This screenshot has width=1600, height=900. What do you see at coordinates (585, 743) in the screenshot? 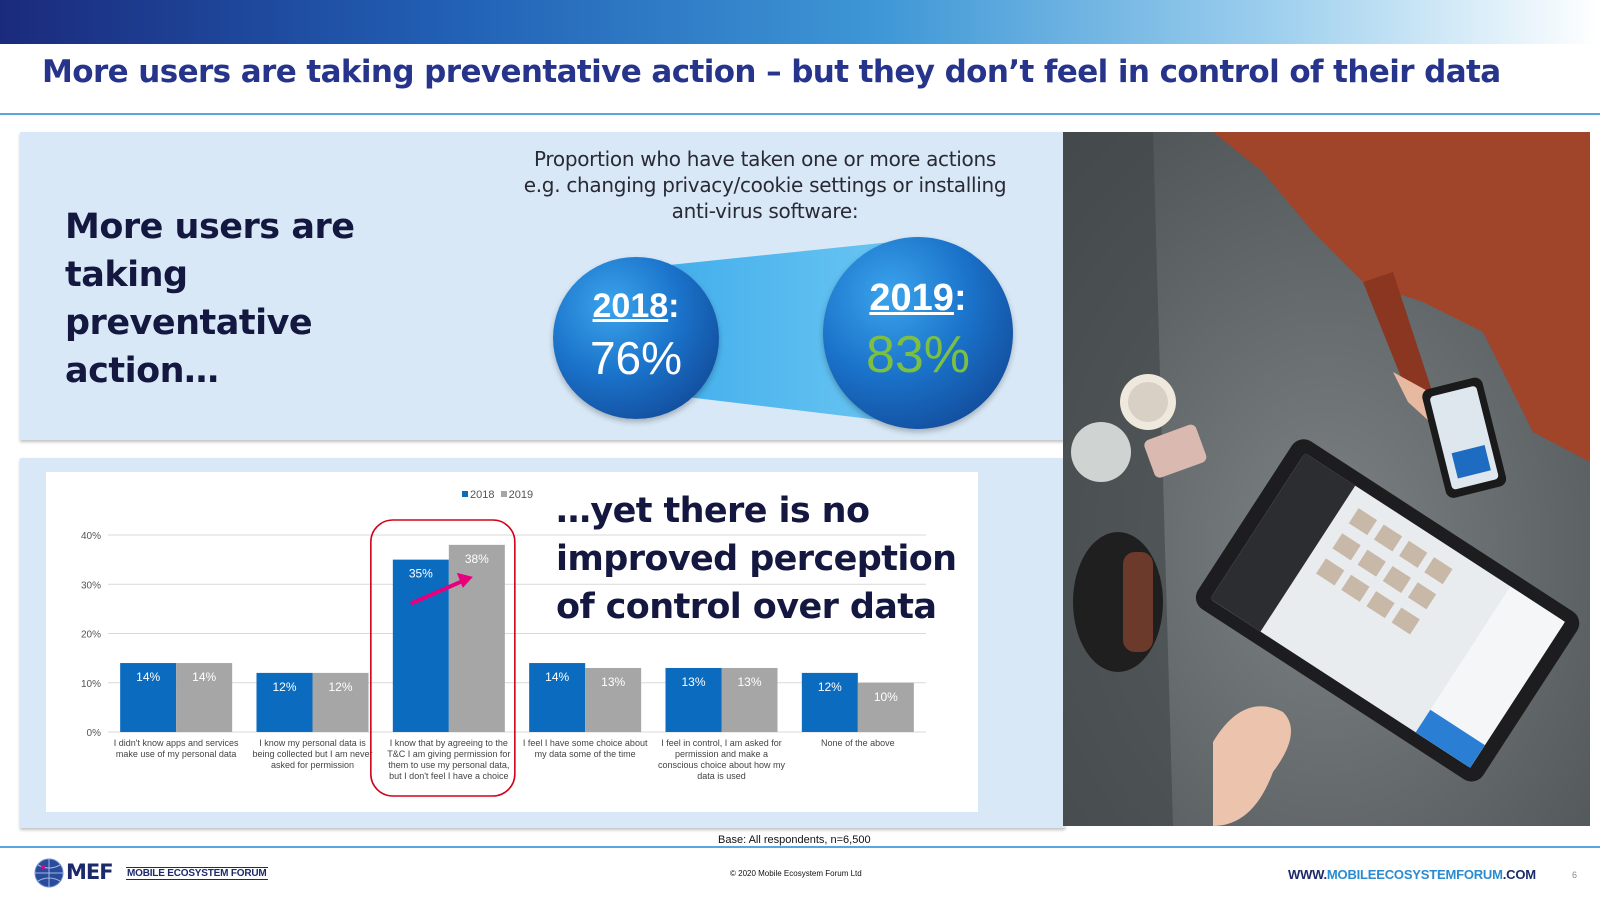
I see `x-category-label: I feel I have some choice about` at bounding box center [585, 743].